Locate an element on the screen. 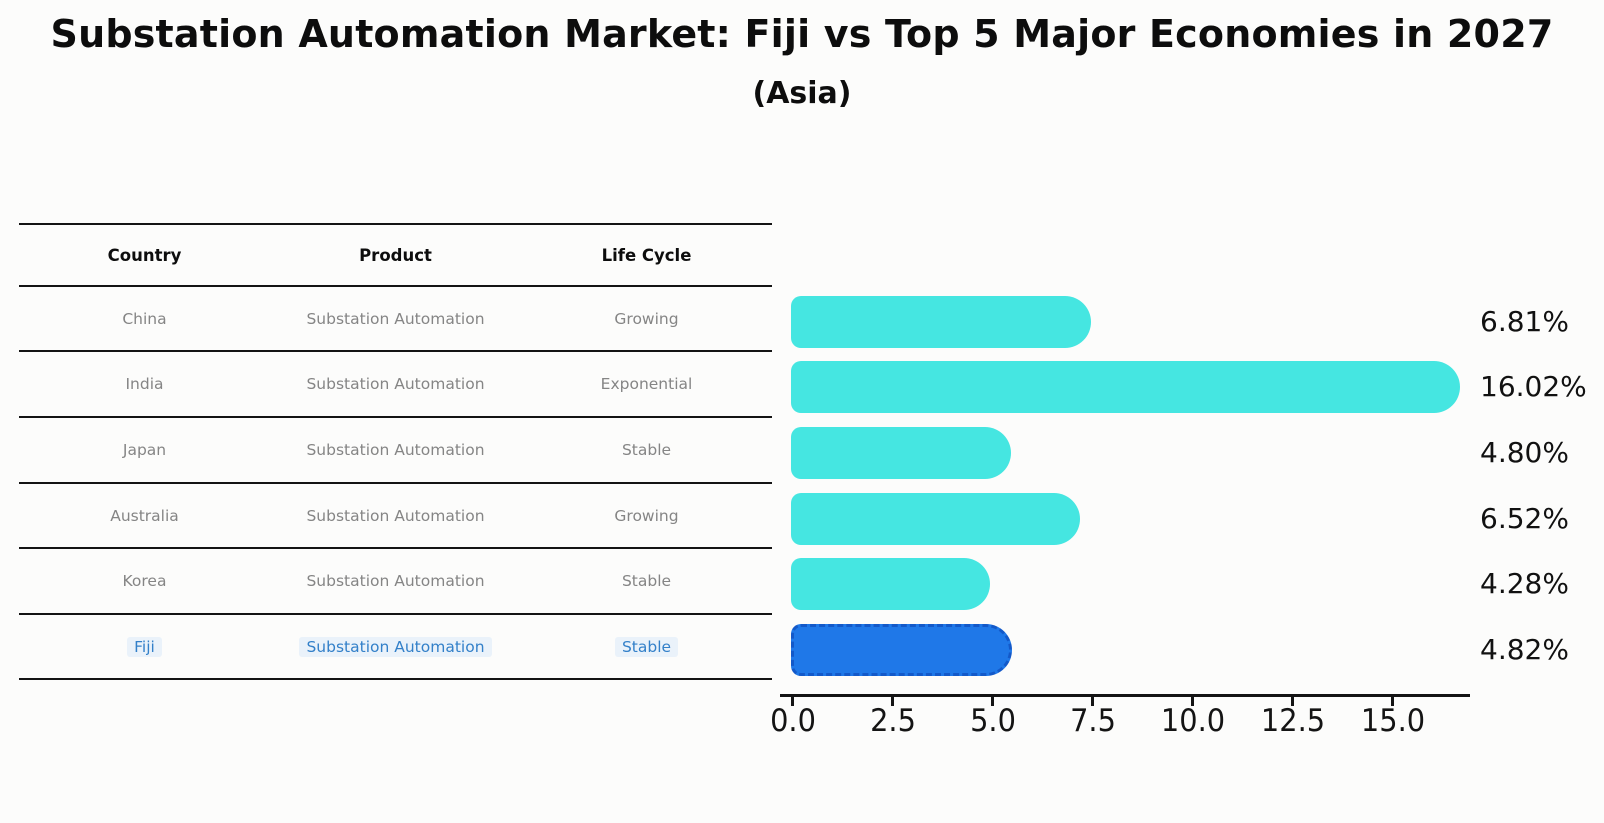 The height and width of the screenshot is (823, 1604). cell-life-cycle-japan-text: Stable is located at coordinates (646, 450).